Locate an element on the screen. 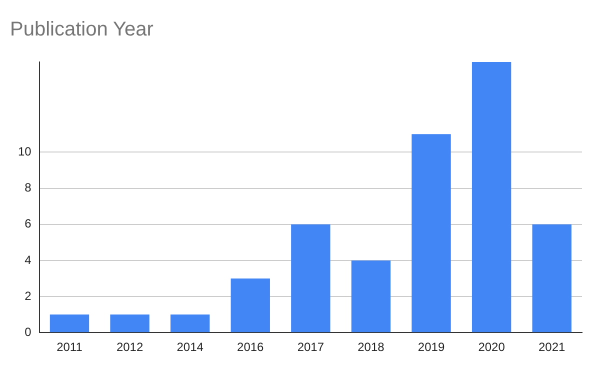 Image resolution: width=600 pixels, height=371 pixels. y-tick-label: 2 is located at coordinates (28, 295).